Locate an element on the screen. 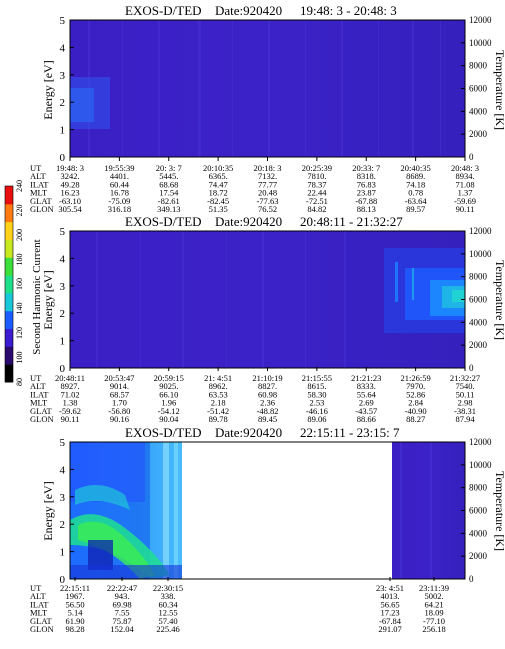 The image size is (505, 649). colorbar-tick-label: 180 is located at coordinates (19, 260).